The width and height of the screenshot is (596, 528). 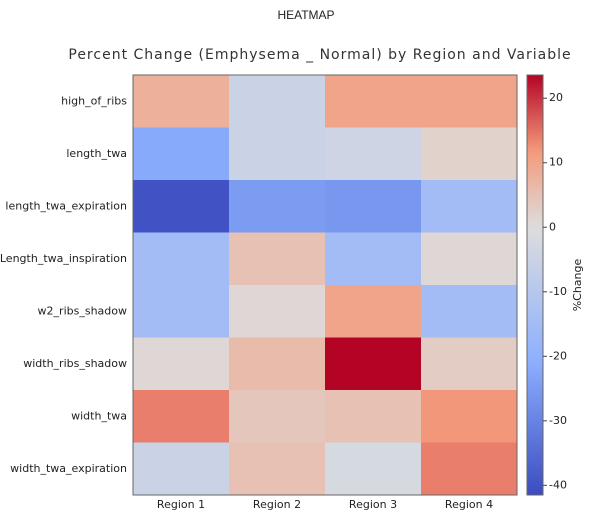 I want to click on chart-title: HEATMAP, so click(x=305, y=15).